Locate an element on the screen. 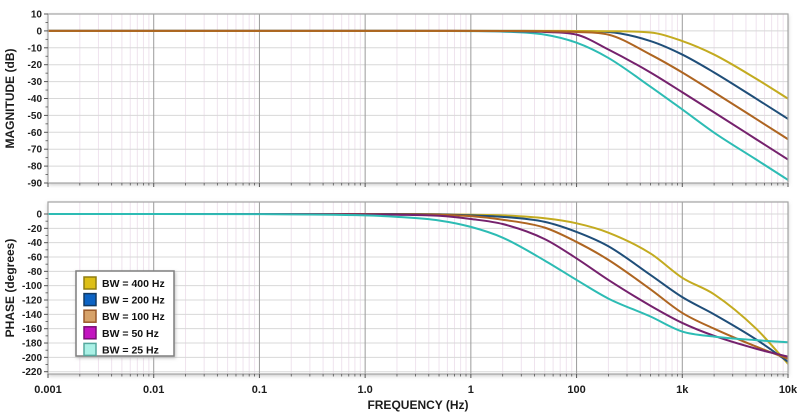 The width and height of the screenshot is (800, 417). legend-swatch-25hz is located at coordinates (90, 349).